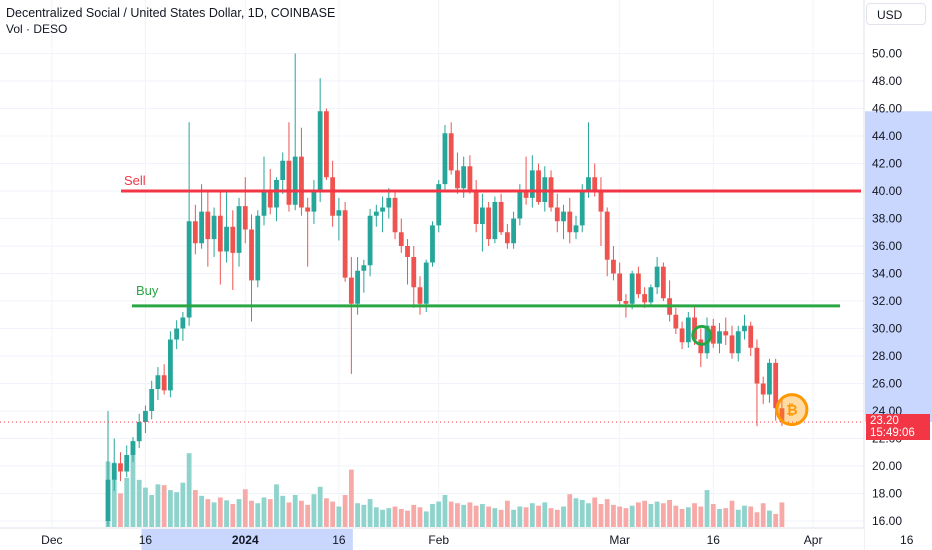 This screenshot has width=932, height=550. Describe the element at coordinates (887, 219) in the screenshot. I see `price-tick-label: 38.00` at that location.